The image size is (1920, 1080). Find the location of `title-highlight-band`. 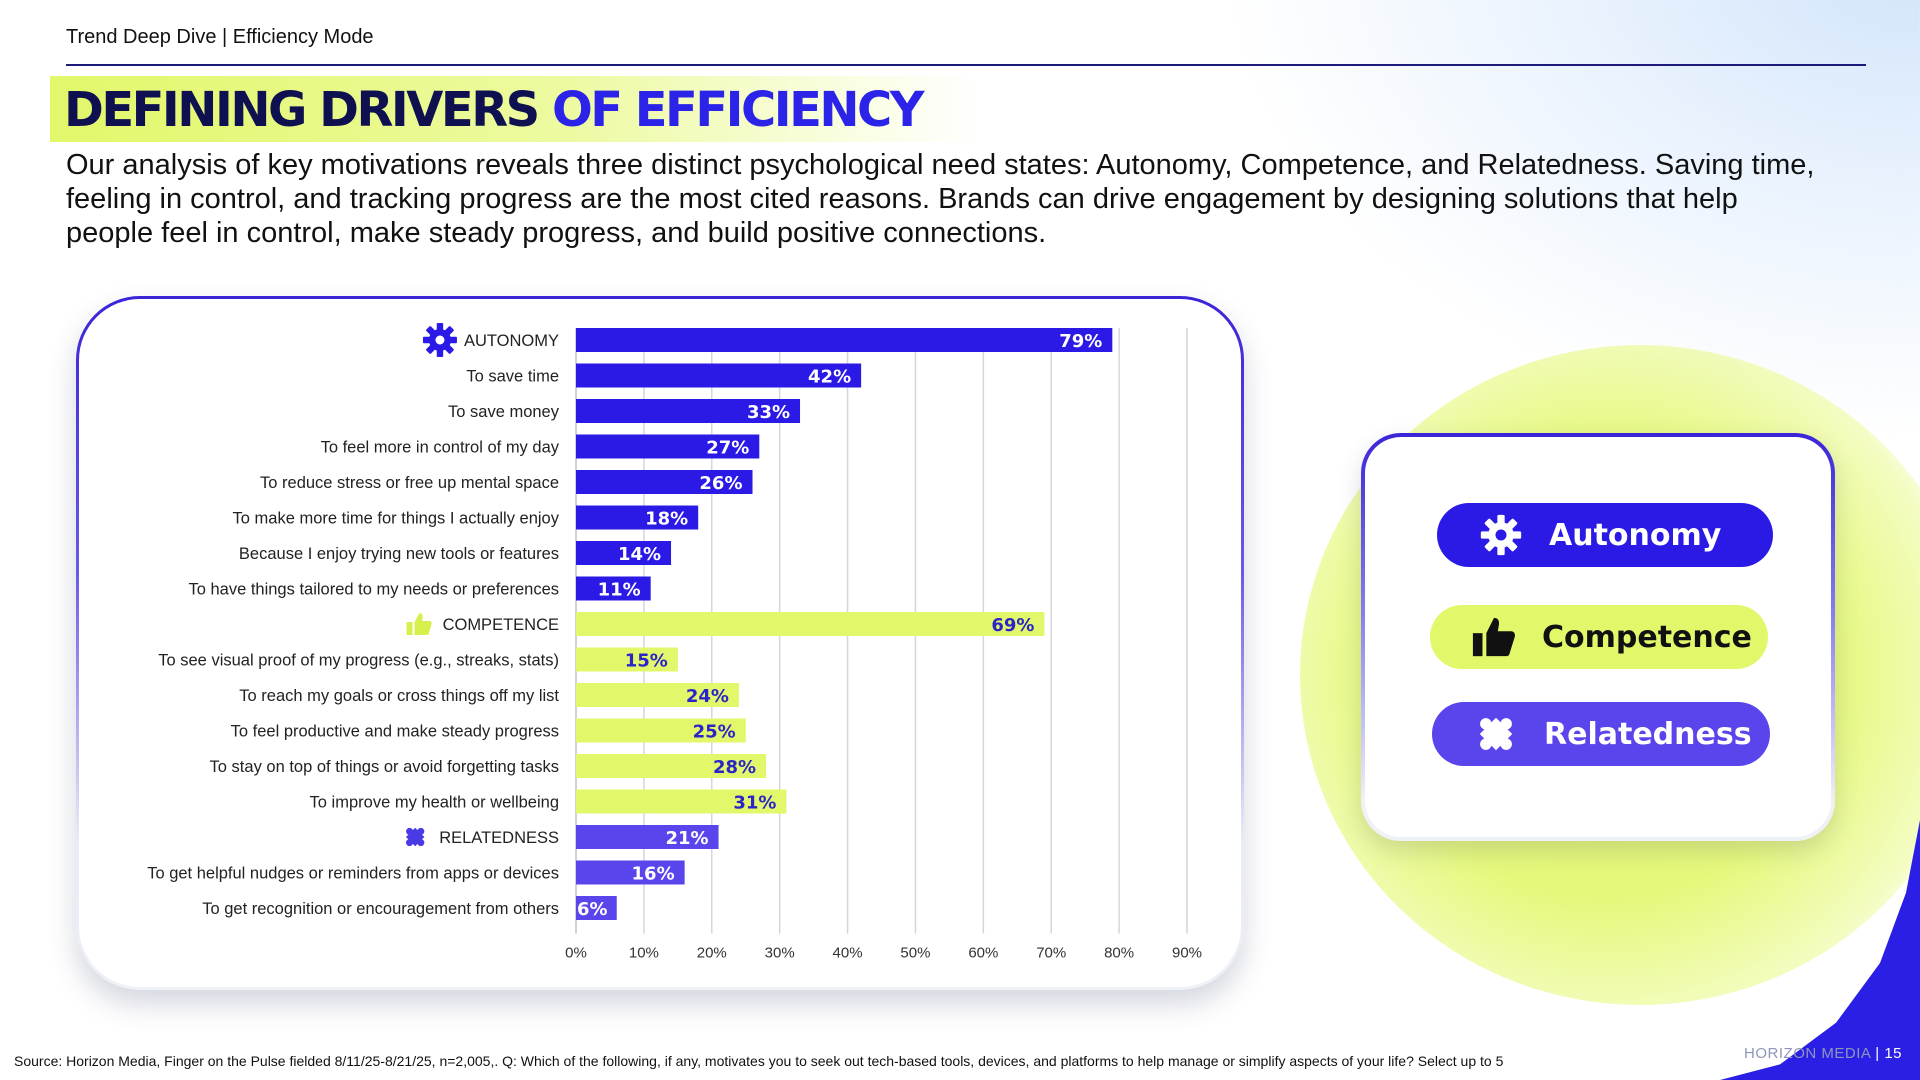

title-highlight-band is located at coordinates (515, 109).